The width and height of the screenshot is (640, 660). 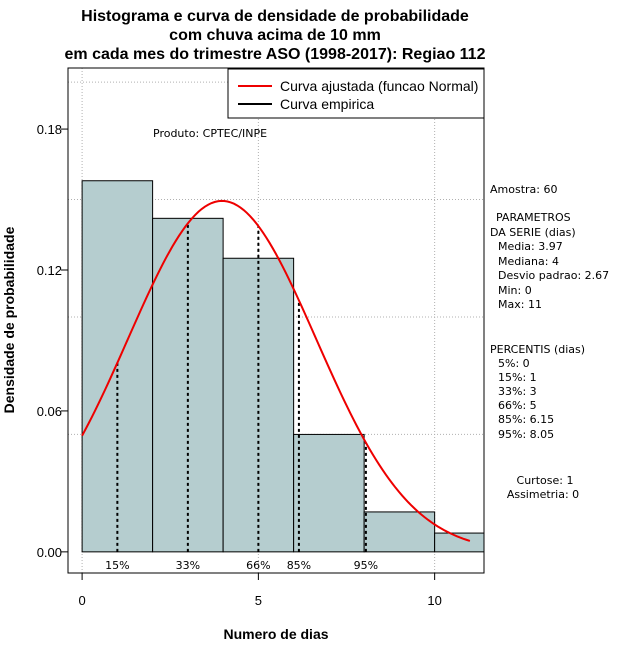 What do you see at coordinates (260, 590) in the screenshot?
I see `x-axis: 0 5 10` at bounding box center [260, 590].